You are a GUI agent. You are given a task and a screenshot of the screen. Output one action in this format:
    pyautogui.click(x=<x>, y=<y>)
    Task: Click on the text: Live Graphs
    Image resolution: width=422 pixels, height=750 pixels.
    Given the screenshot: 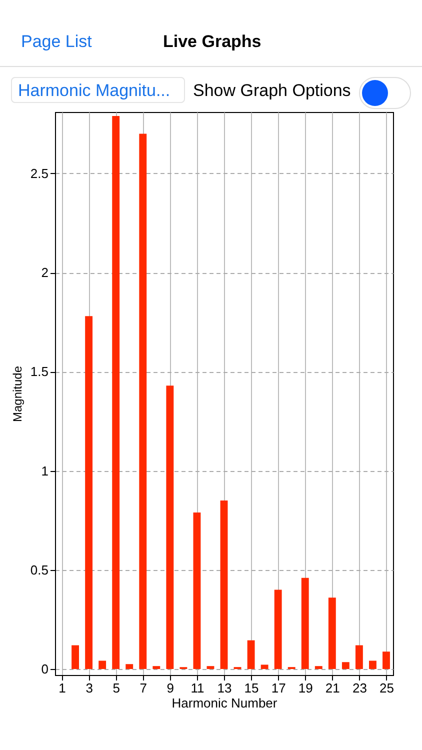 What is the action you would take?
    pyautogui.click(x=212, y=42)
    